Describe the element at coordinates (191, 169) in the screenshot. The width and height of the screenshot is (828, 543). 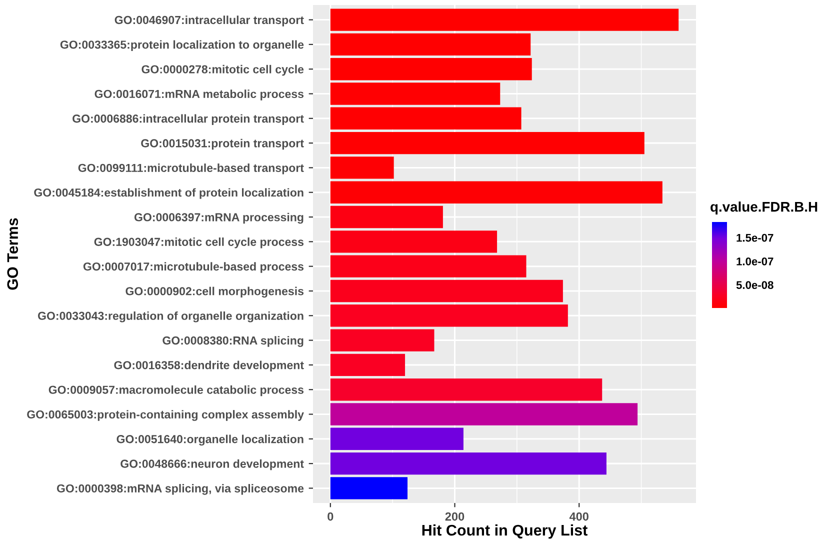
I see `y-tick-label: GO:0099111:microtubule-based transport` at that location.